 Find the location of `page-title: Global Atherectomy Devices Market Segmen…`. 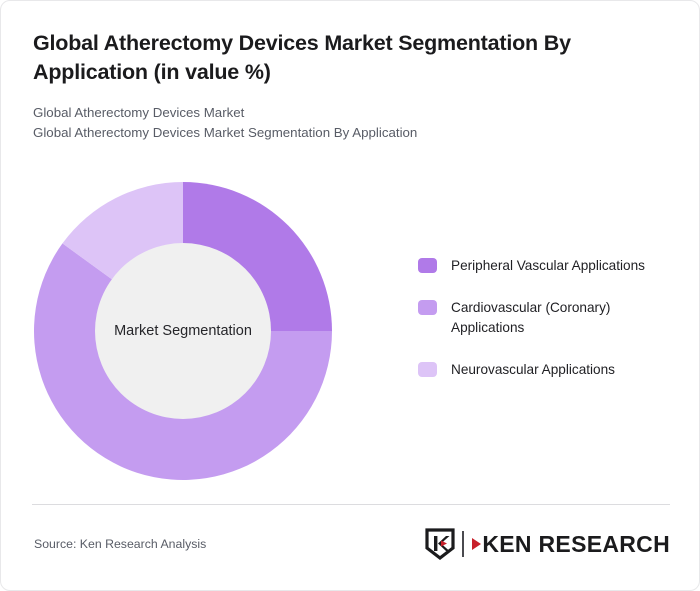

page-title: Global Atherectomy Devices Market Segmen… is located at coordinates (302, 57).